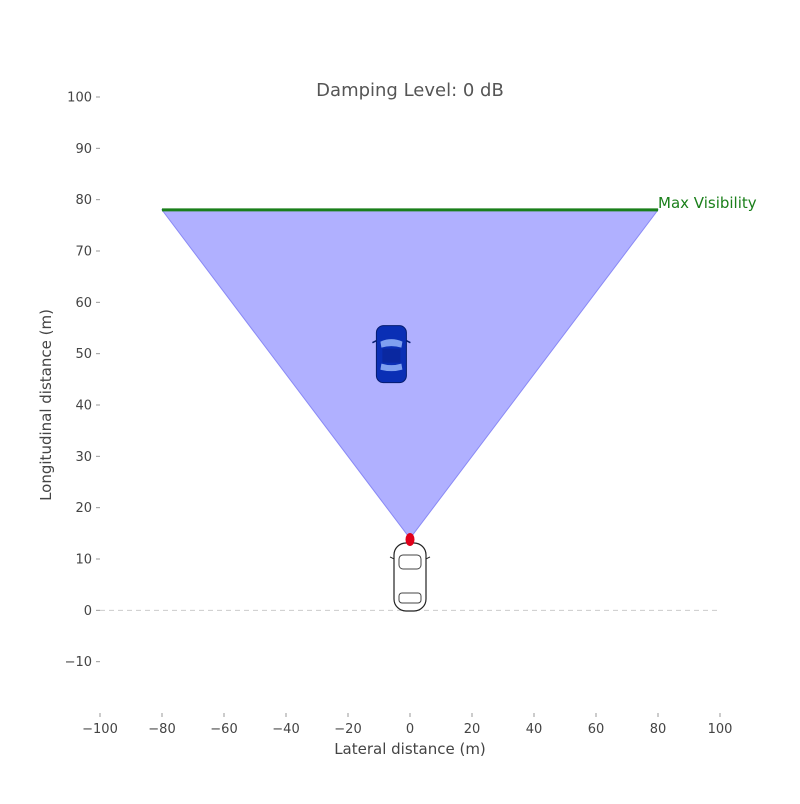  I want to click on y-tick-label: 0, so click(88, 611).